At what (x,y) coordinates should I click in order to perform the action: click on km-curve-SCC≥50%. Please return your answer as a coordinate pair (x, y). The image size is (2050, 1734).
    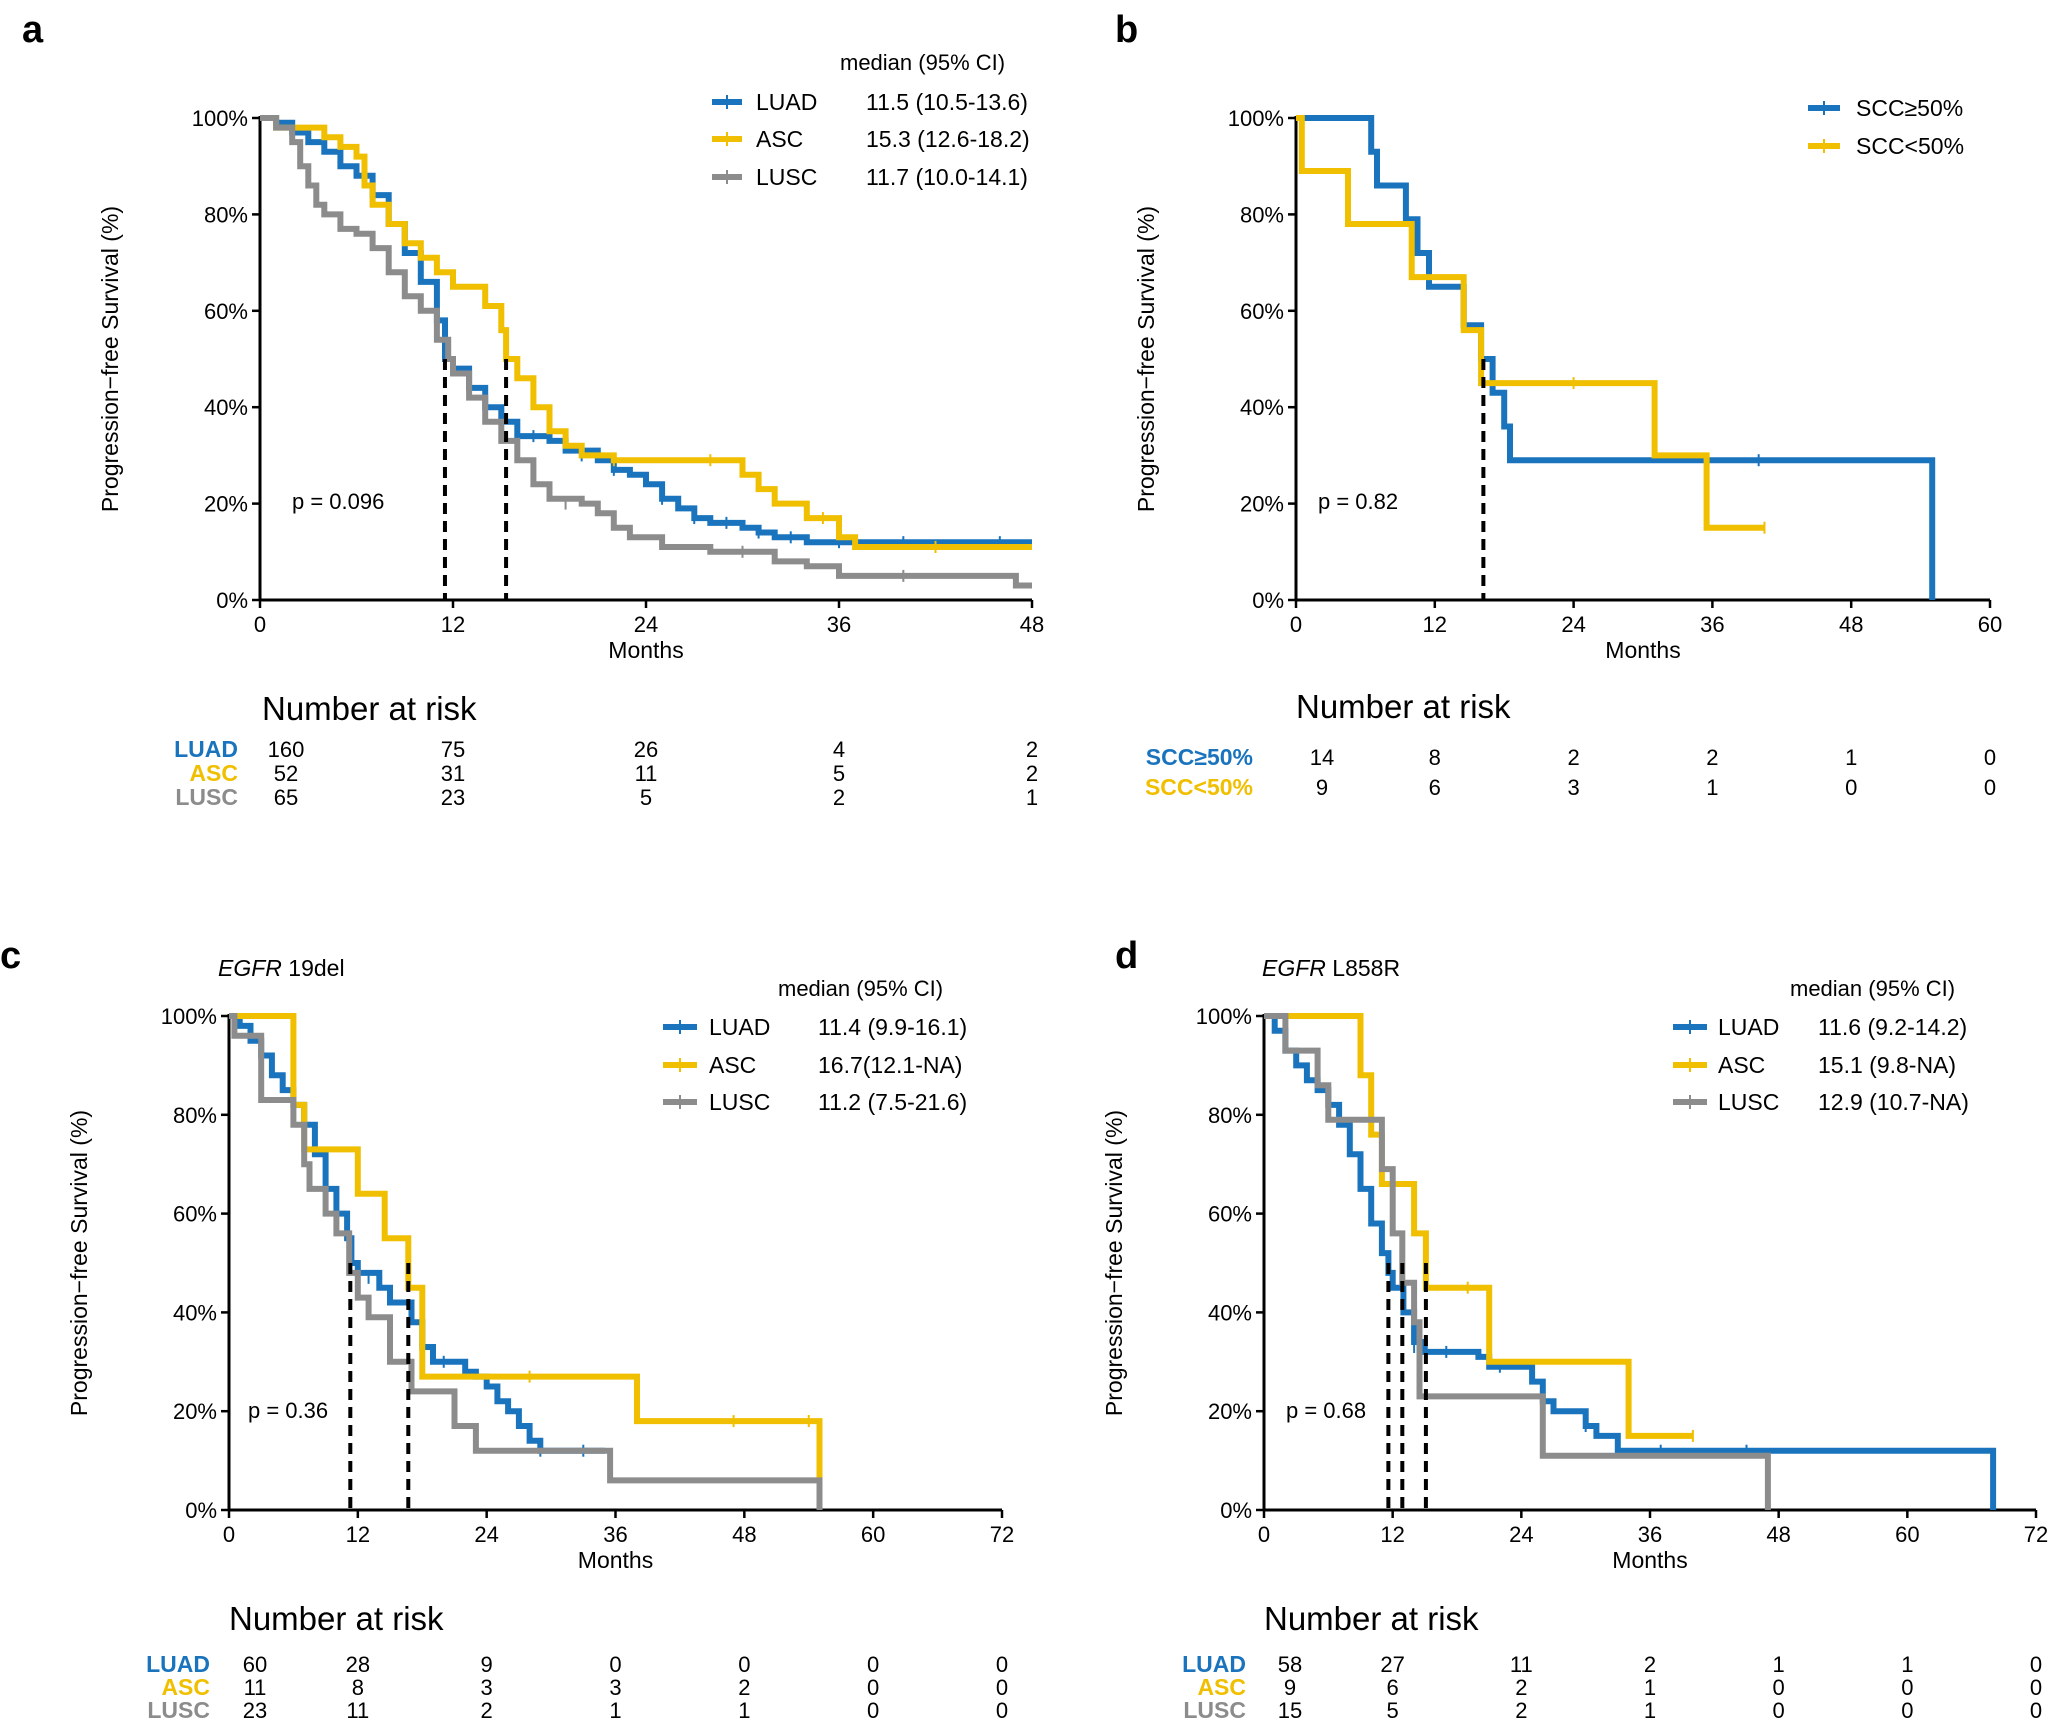
    Looking at the image, I should click on (1616, 357).